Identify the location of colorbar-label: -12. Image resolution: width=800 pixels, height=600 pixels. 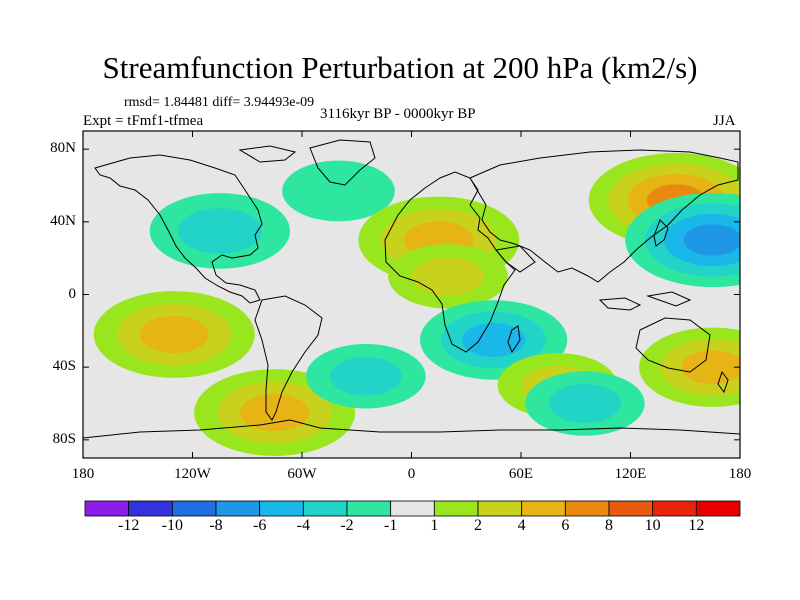
(128, 525).